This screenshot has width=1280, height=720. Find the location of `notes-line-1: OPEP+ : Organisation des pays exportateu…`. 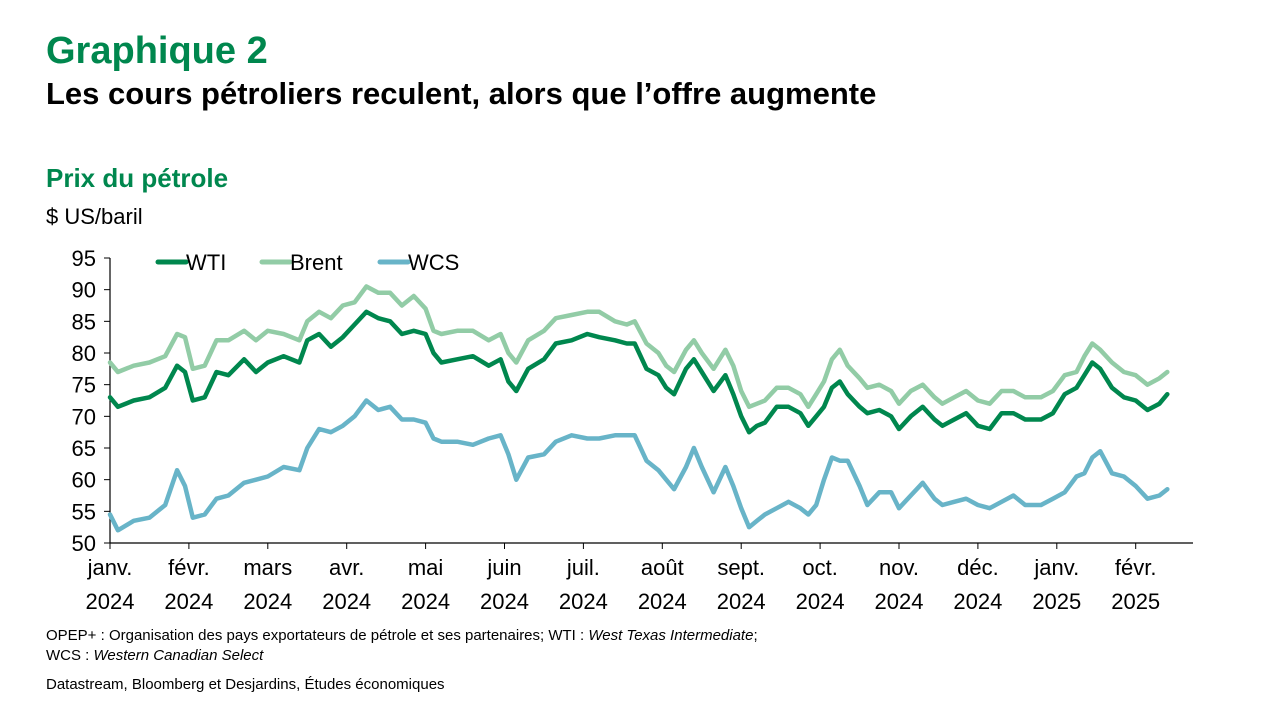

notes-line-1: OPEP+ : Organisation des pays exportateu… is located at coordinates (402, 636).